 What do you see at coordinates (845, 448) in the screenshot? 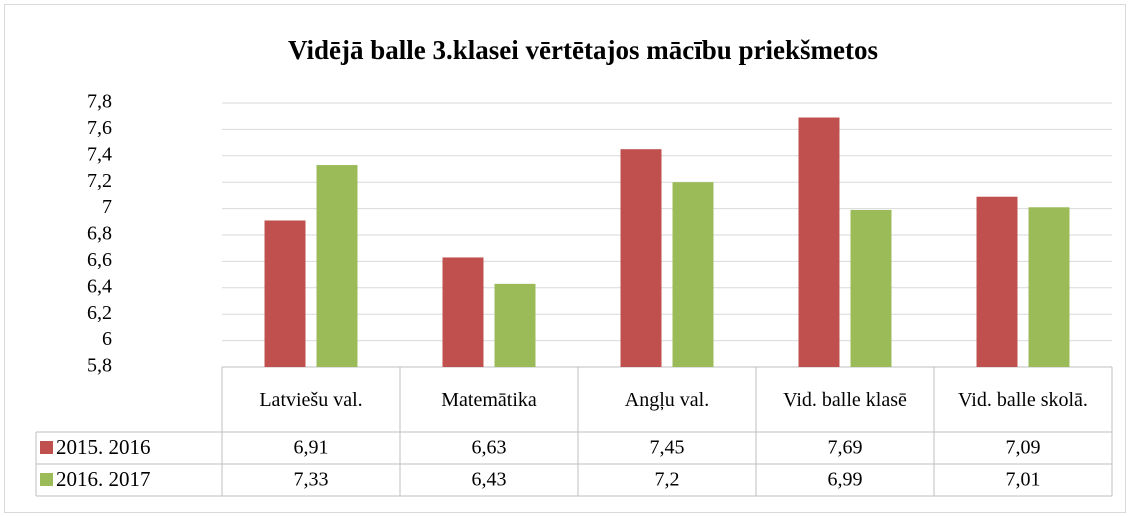
I see `data-table-value: 7,69` at bounding box center [845, 448].